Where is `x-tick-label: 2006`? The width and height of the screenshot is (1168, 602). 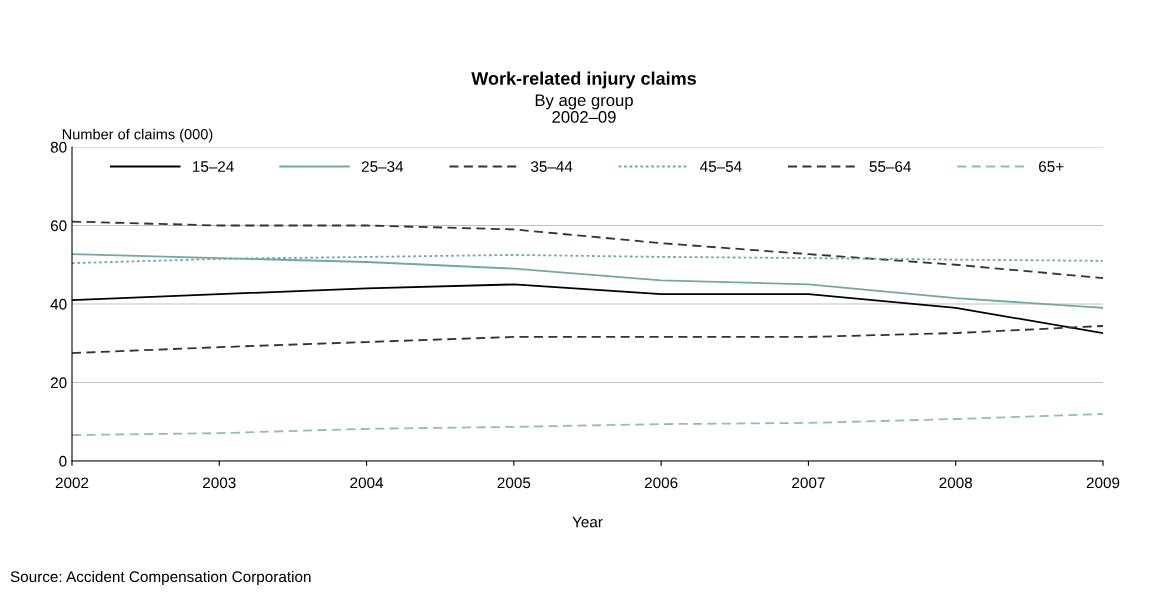 x-tick-label: 2006 is located at coordinates (661, 483).